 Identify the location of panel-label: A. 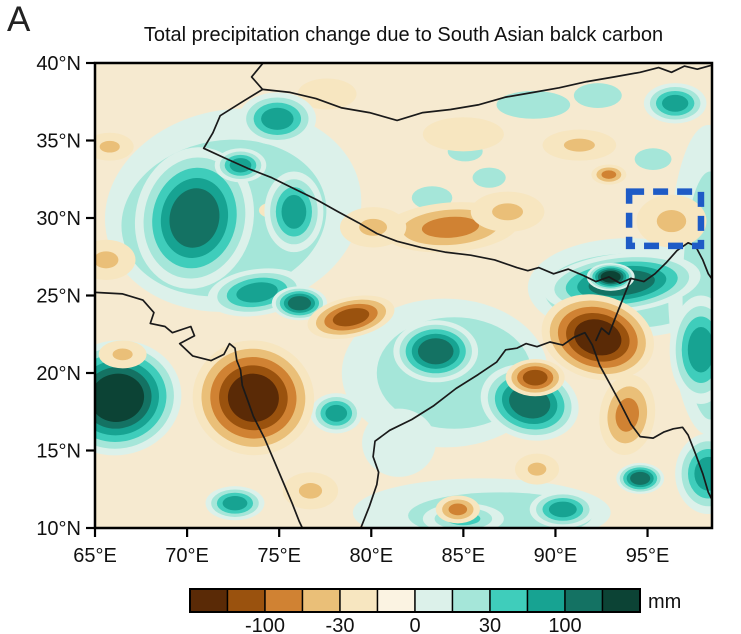
(19, 19).